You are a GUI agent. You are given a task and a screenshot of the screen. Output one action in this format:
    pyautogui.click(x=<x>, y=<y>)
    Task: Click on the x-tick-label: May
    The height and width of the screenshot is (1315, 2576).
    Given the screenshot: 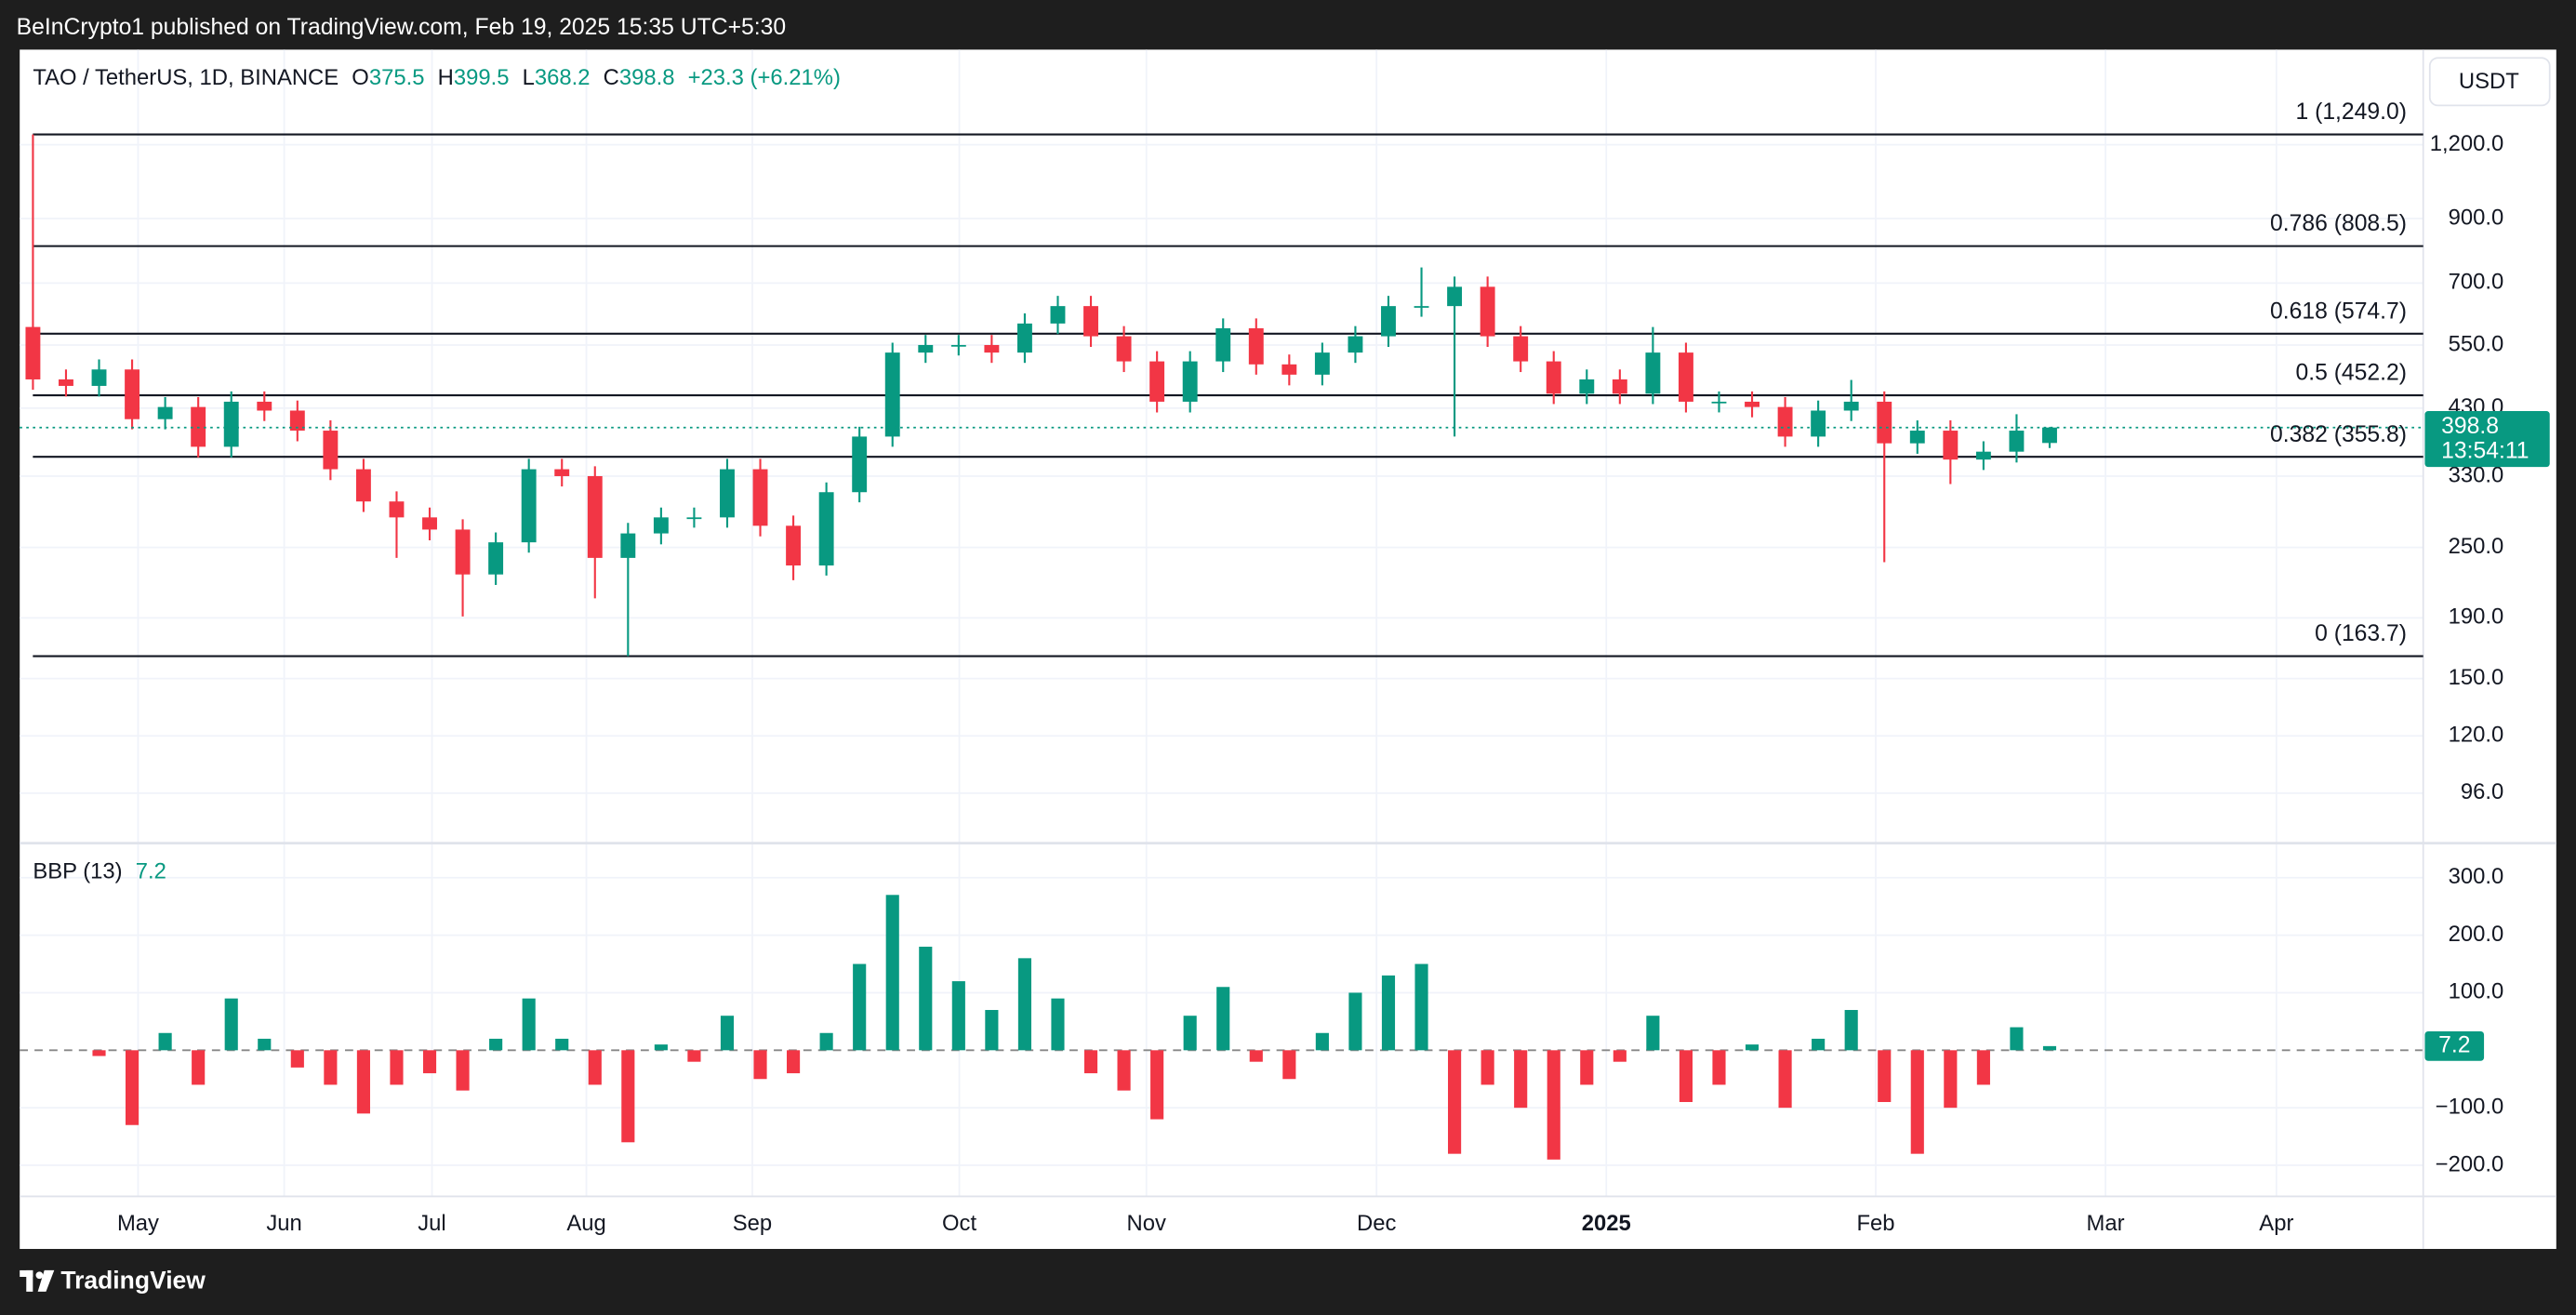 What is the action you would take?
    pyautogui.click(x=138, y=1223)
    